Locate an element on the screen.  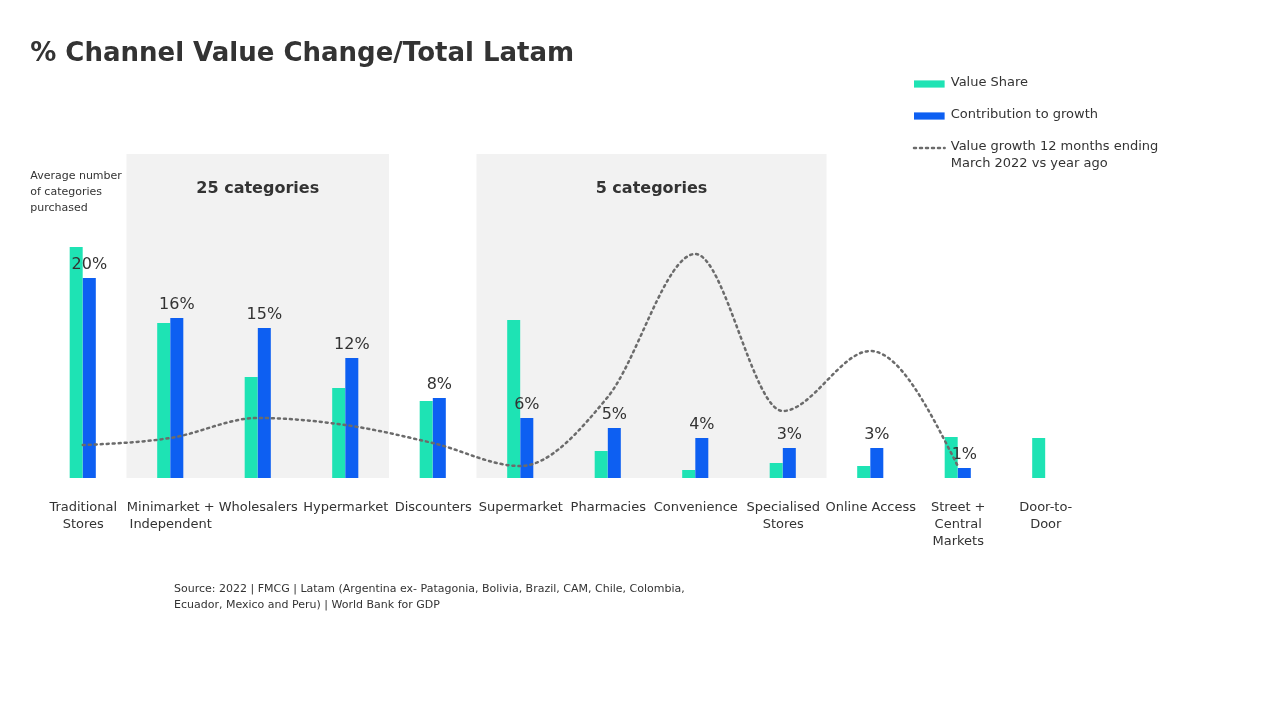
x-tick-label: Pharmacies is located at coordinates (608, 506).